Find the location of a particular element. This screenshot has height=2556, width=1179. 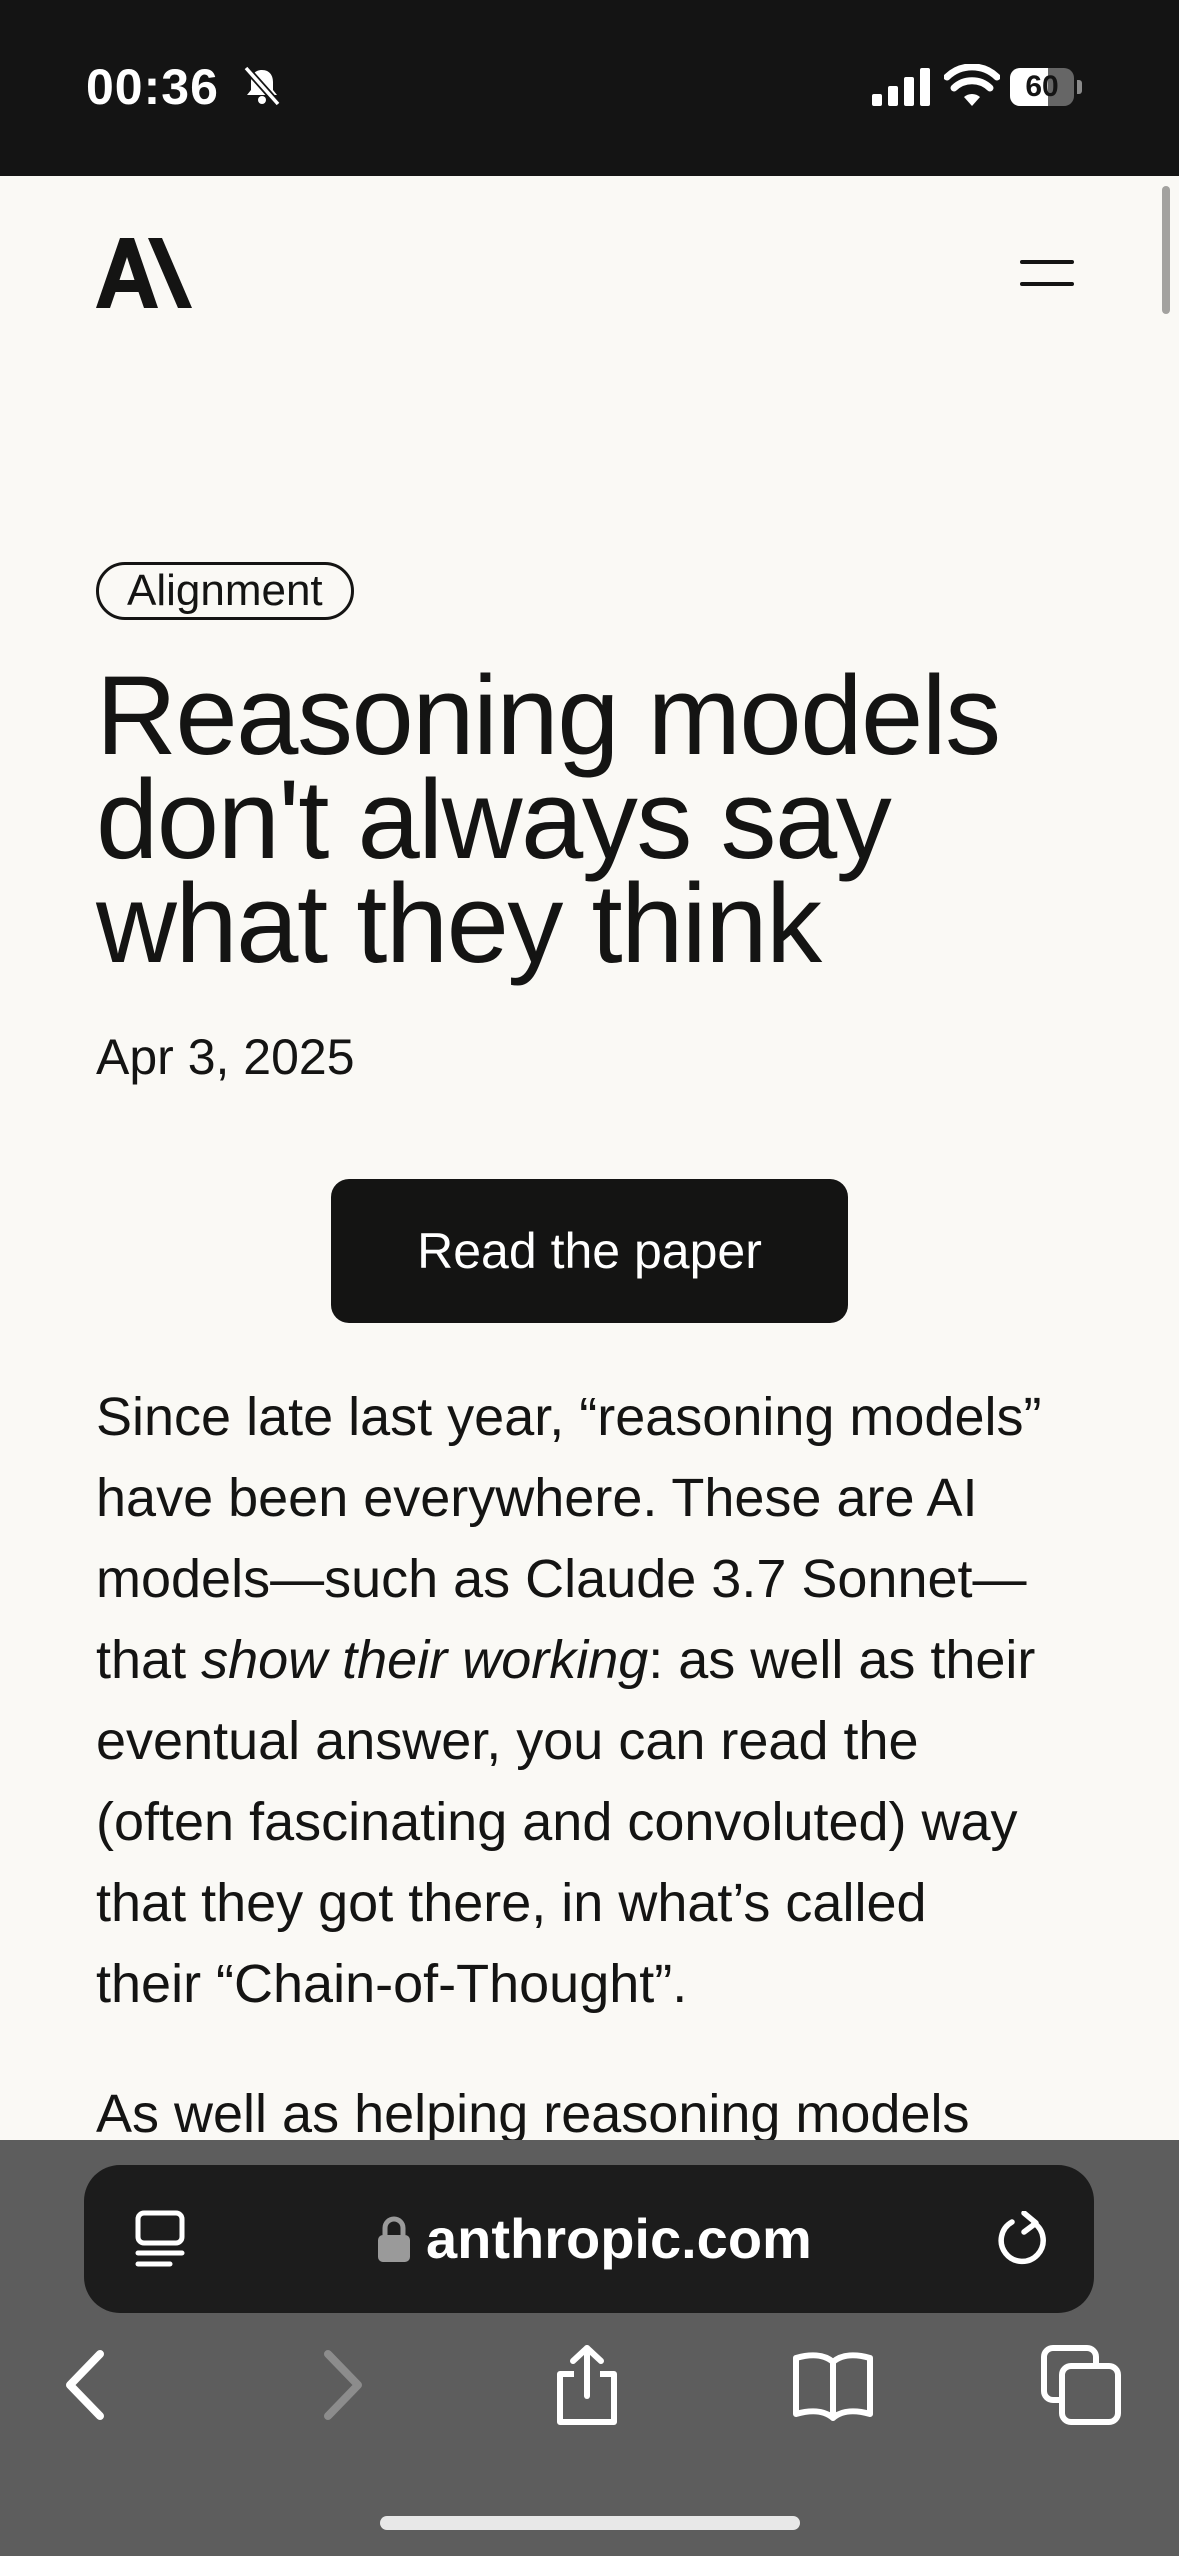

paragraph-line: have been everywhere. These are AI is located at coordinates (537, 1498).